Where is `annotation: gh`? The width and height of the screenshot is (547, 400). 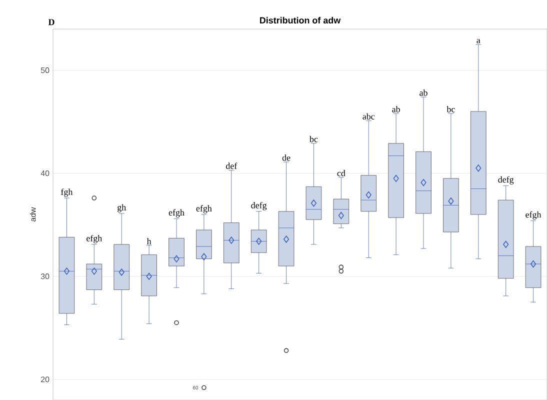
annotation: gh is located at coordinates (122, 208).